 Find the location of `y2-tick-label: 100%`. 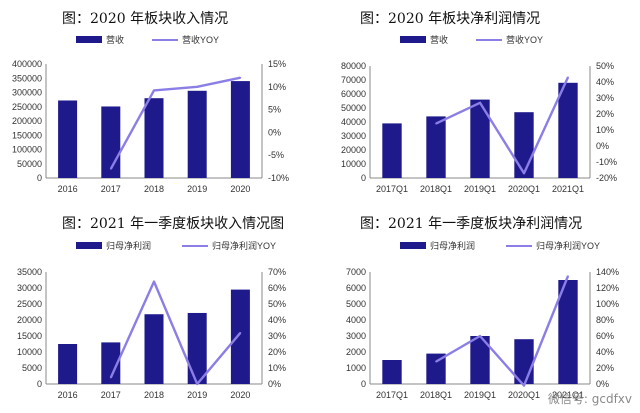

y2-tick-label: 100% is located at coordinates (607, 304).